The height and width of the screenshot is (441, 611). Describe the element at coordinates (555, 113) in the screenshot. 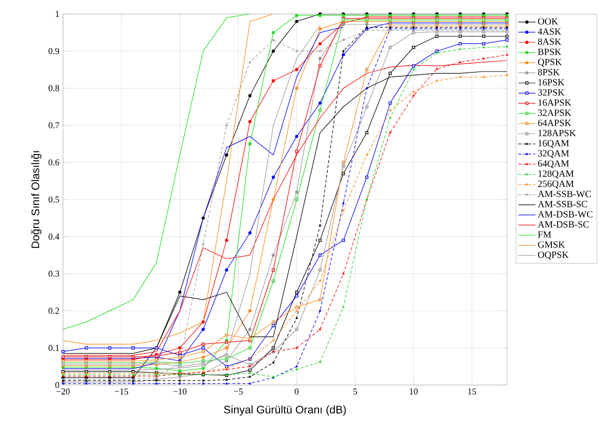

I see `legend-label: 32APSK` at that location.